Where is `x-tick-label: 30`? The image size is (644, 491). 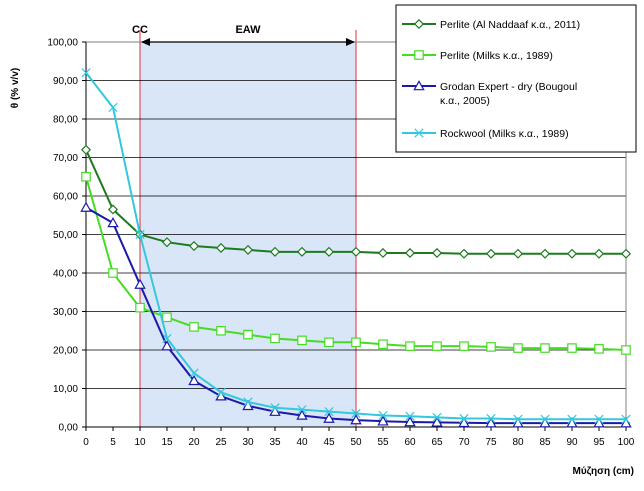
x-tick-label: 30 is located at coordinates (248, 442).